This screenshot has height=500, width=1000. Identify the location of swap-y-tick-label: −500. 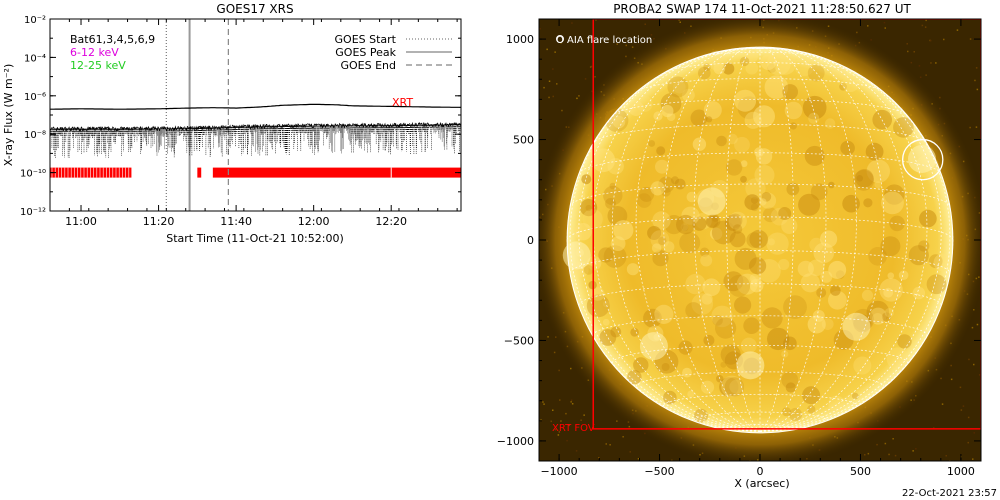
(519, 340).